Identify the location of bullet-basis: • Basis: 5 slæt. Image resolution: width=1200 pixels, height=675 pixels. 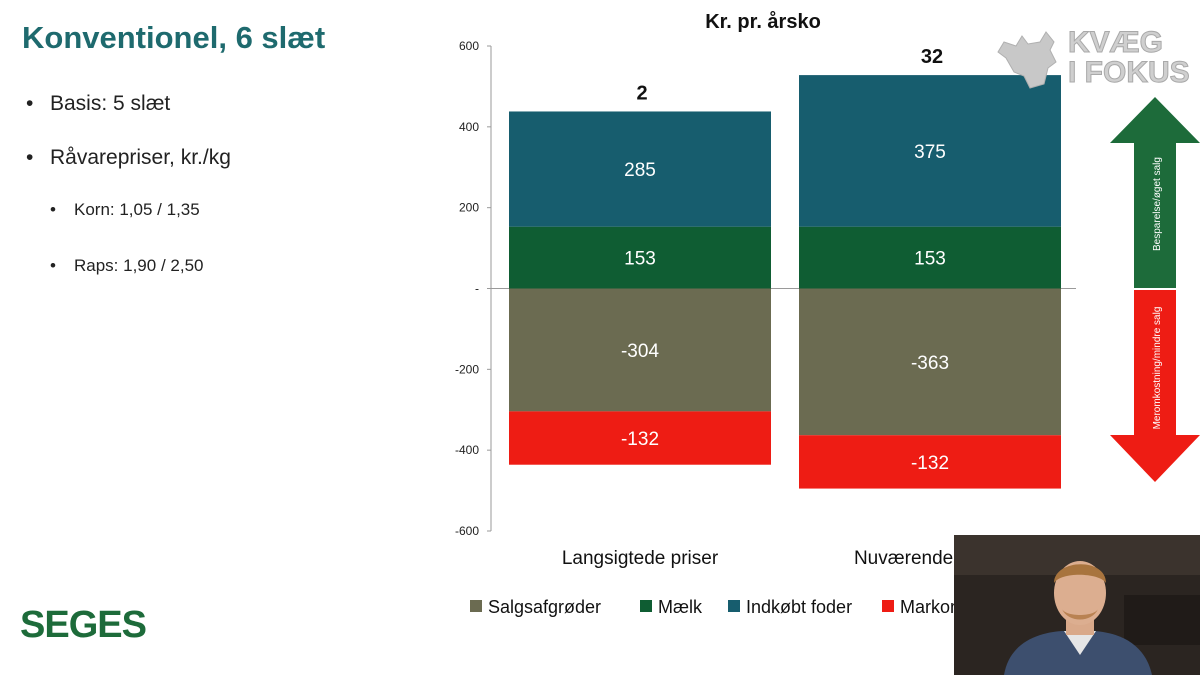
(98, 104).